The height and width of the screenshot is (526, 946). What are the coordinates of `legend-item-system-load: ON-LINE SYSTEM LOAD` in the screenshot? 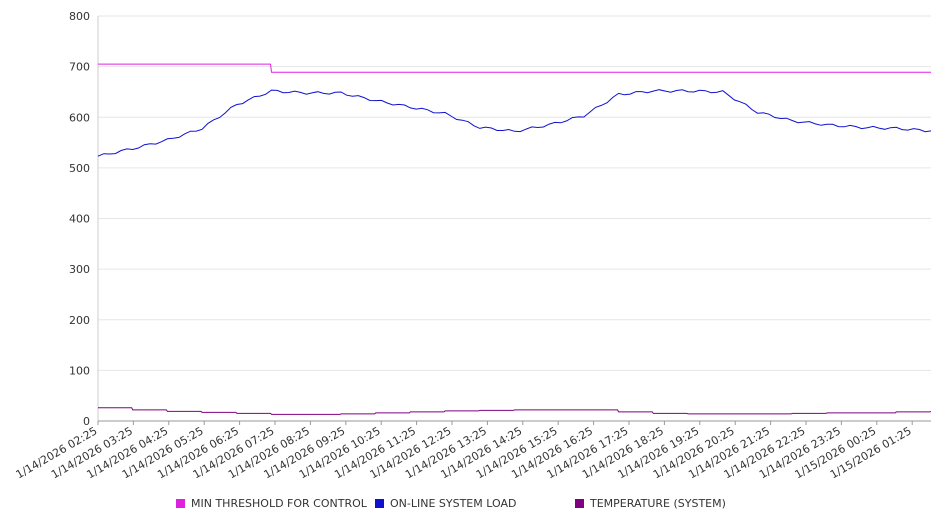 It's located at (445, 503).